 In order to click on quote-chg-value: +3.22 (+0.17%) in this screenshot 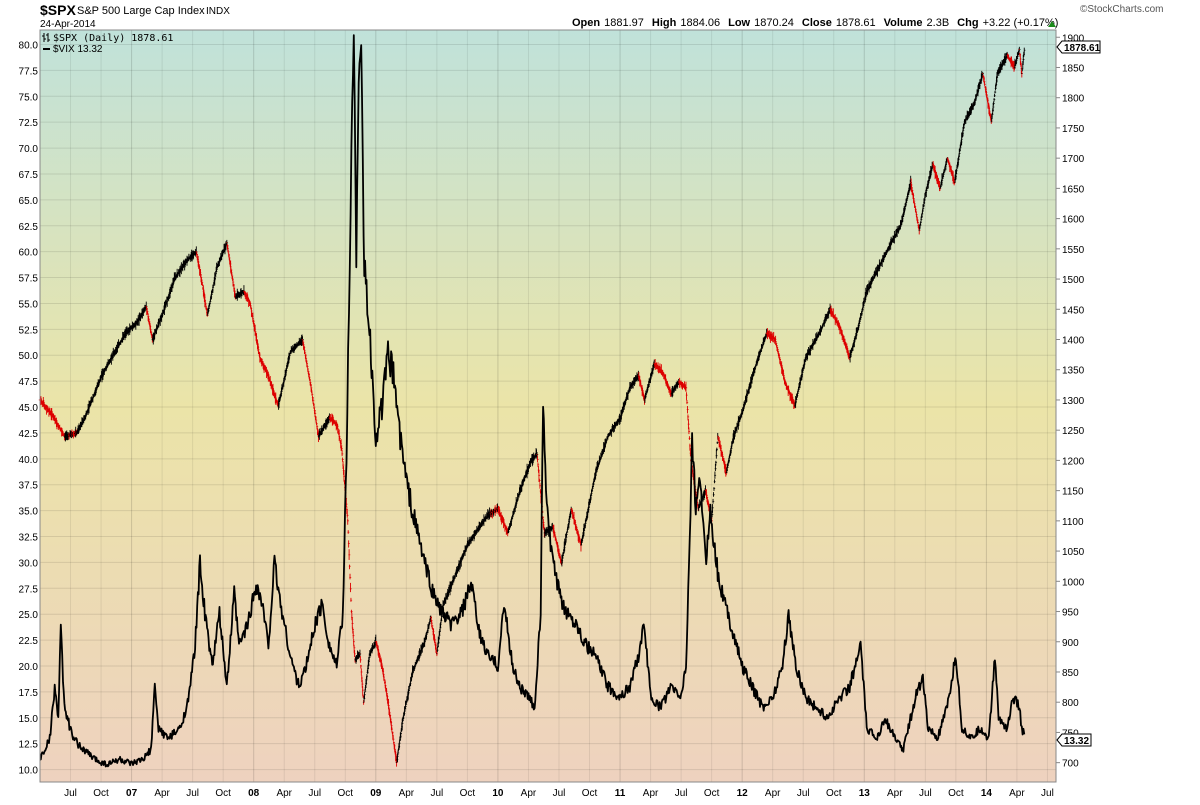, I will do `click(1021, 23)`.